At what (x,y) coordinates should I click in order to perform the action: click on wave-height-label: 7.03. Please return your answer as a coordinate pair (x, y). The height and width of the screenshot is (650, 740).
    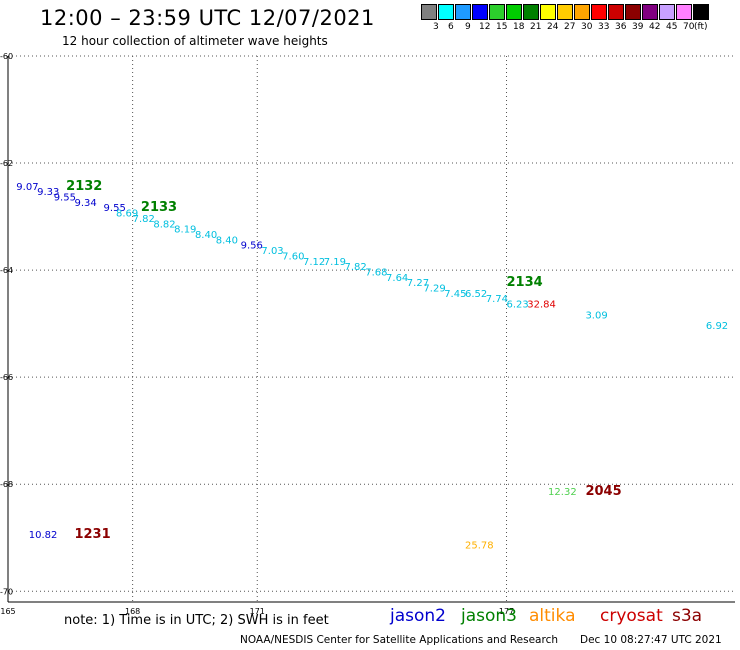
    Looking at the image, I should click on (272, 251).